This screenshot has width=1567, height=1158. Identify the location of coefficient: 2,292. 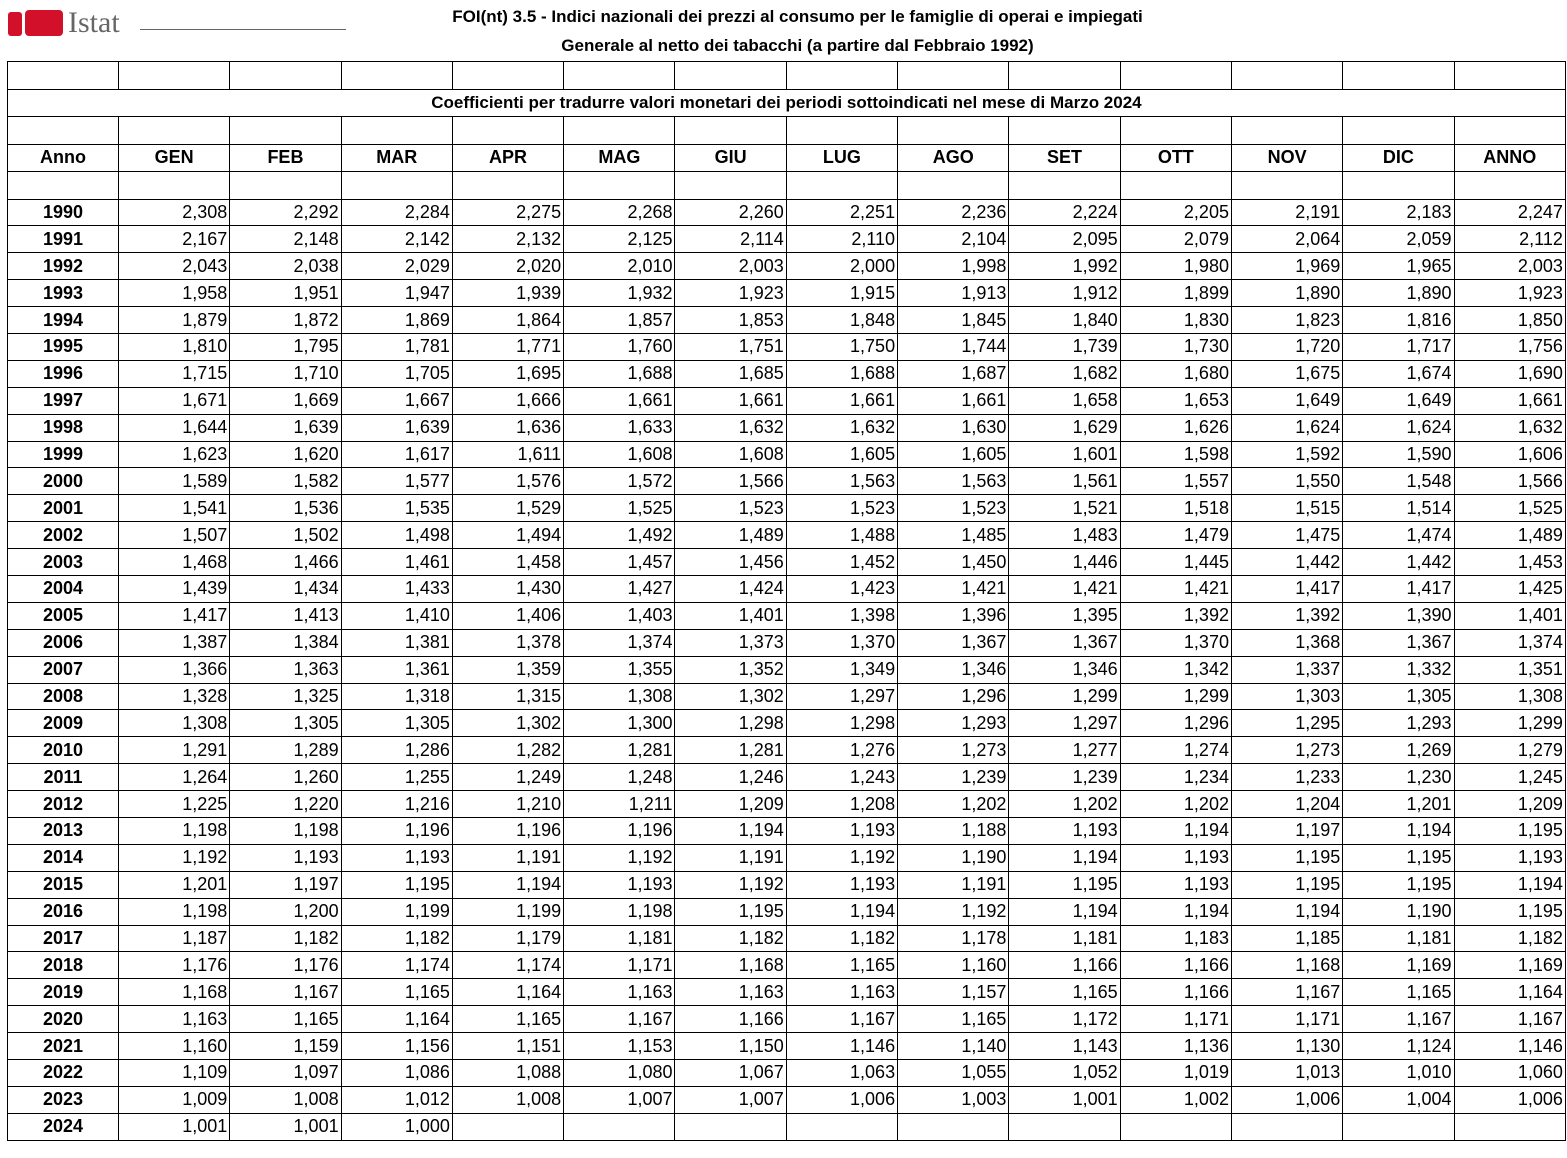
(285, 212).